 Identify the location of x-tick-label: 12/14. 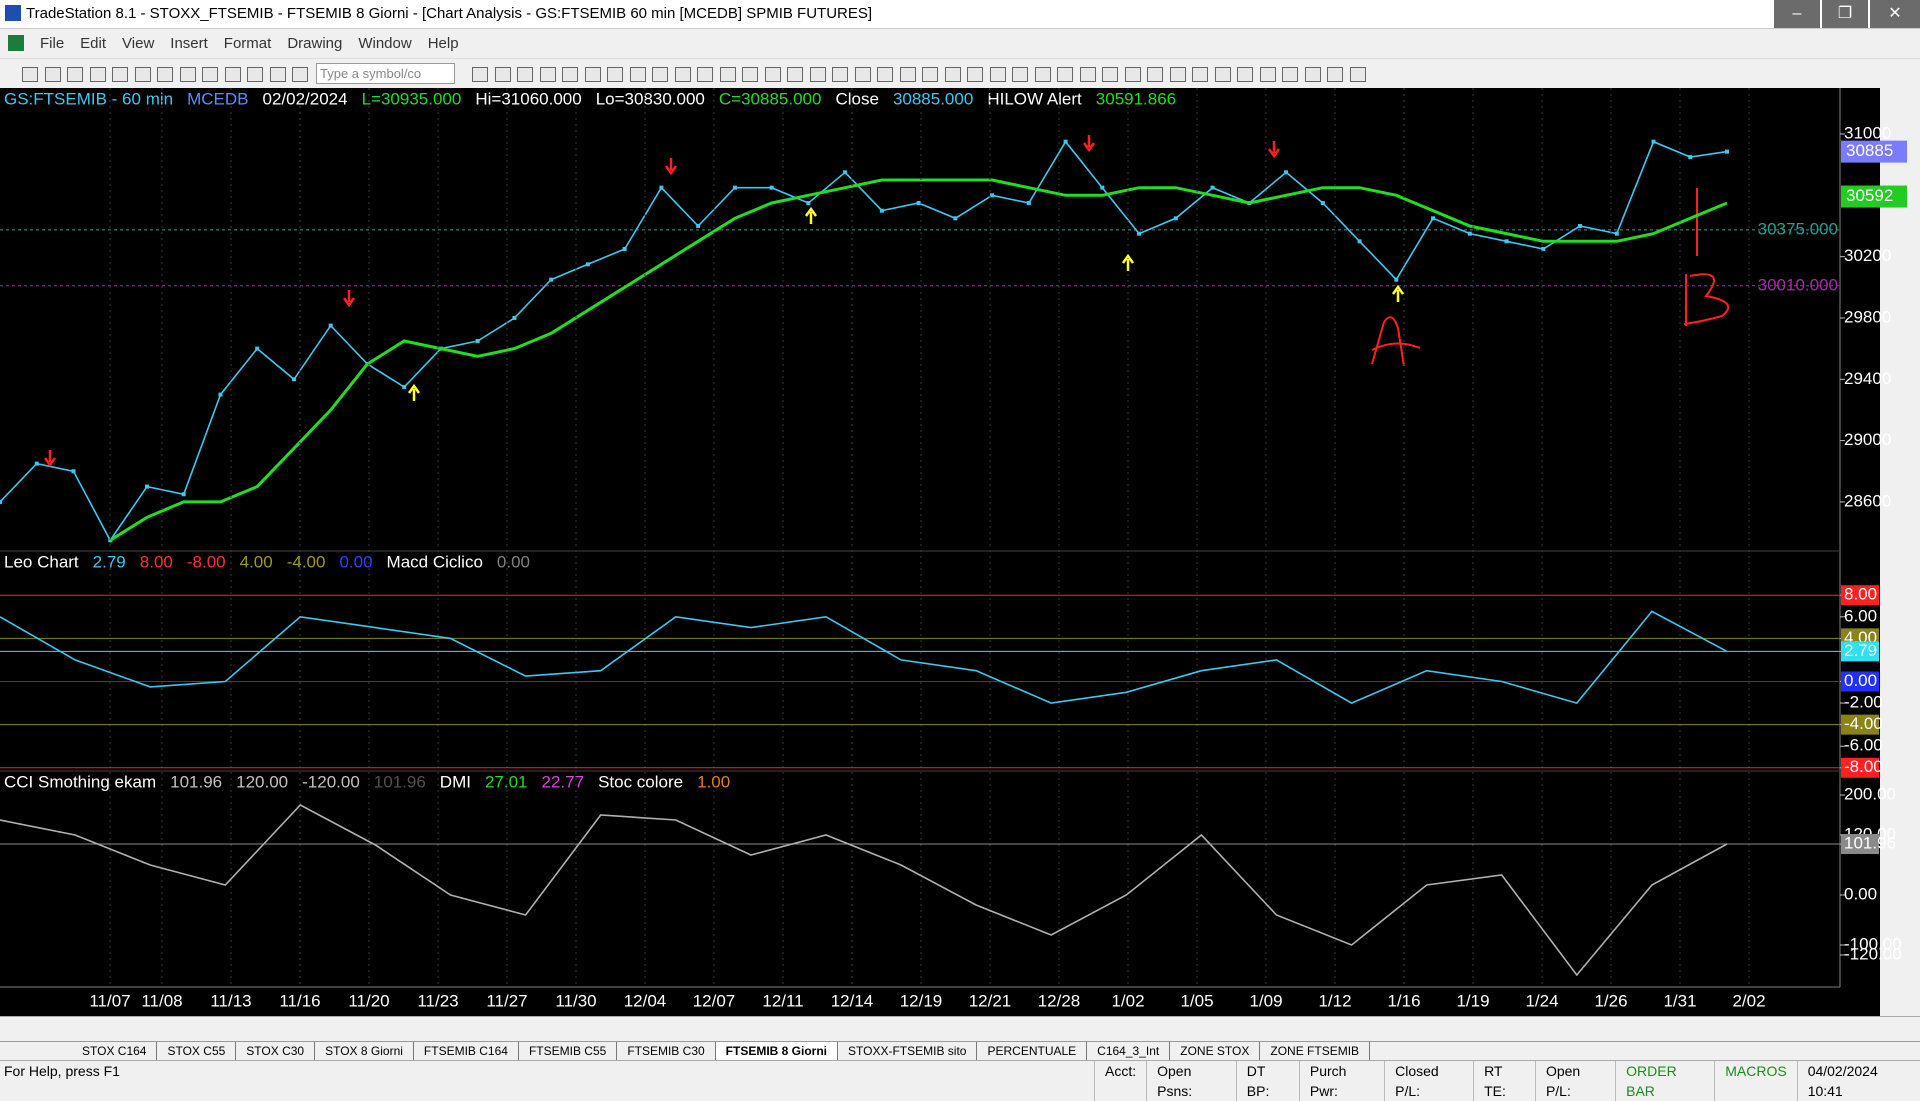
(852, 1000).